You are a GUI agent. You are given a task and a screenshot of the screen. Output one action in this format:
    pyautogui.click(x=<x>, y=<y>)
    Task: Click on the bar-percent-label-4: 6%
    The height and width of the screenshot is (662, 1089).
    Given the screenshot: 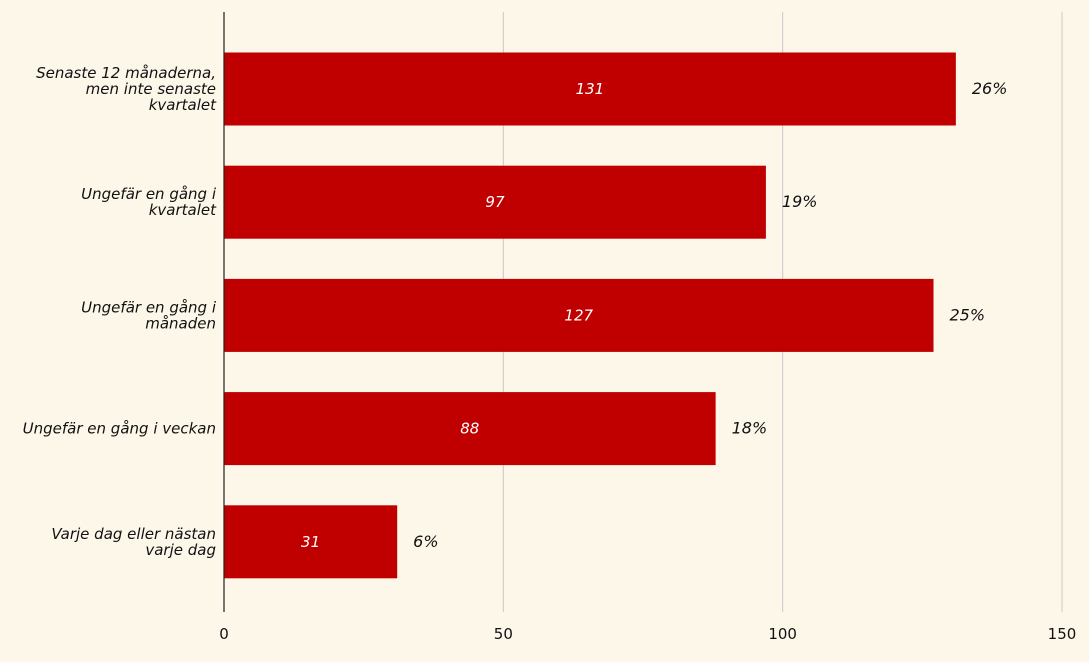 What is the action you would take?
    pyautogui.click(x=425, y=541)
    